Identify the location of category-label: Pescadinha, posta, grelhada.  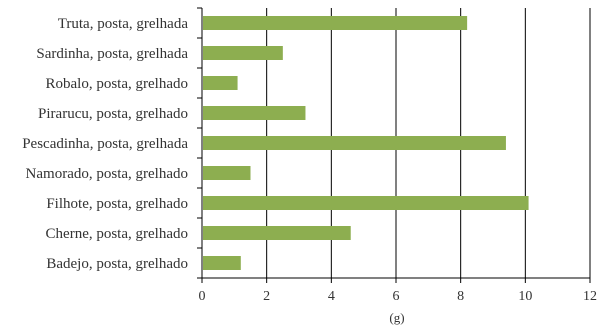
(105, 144).